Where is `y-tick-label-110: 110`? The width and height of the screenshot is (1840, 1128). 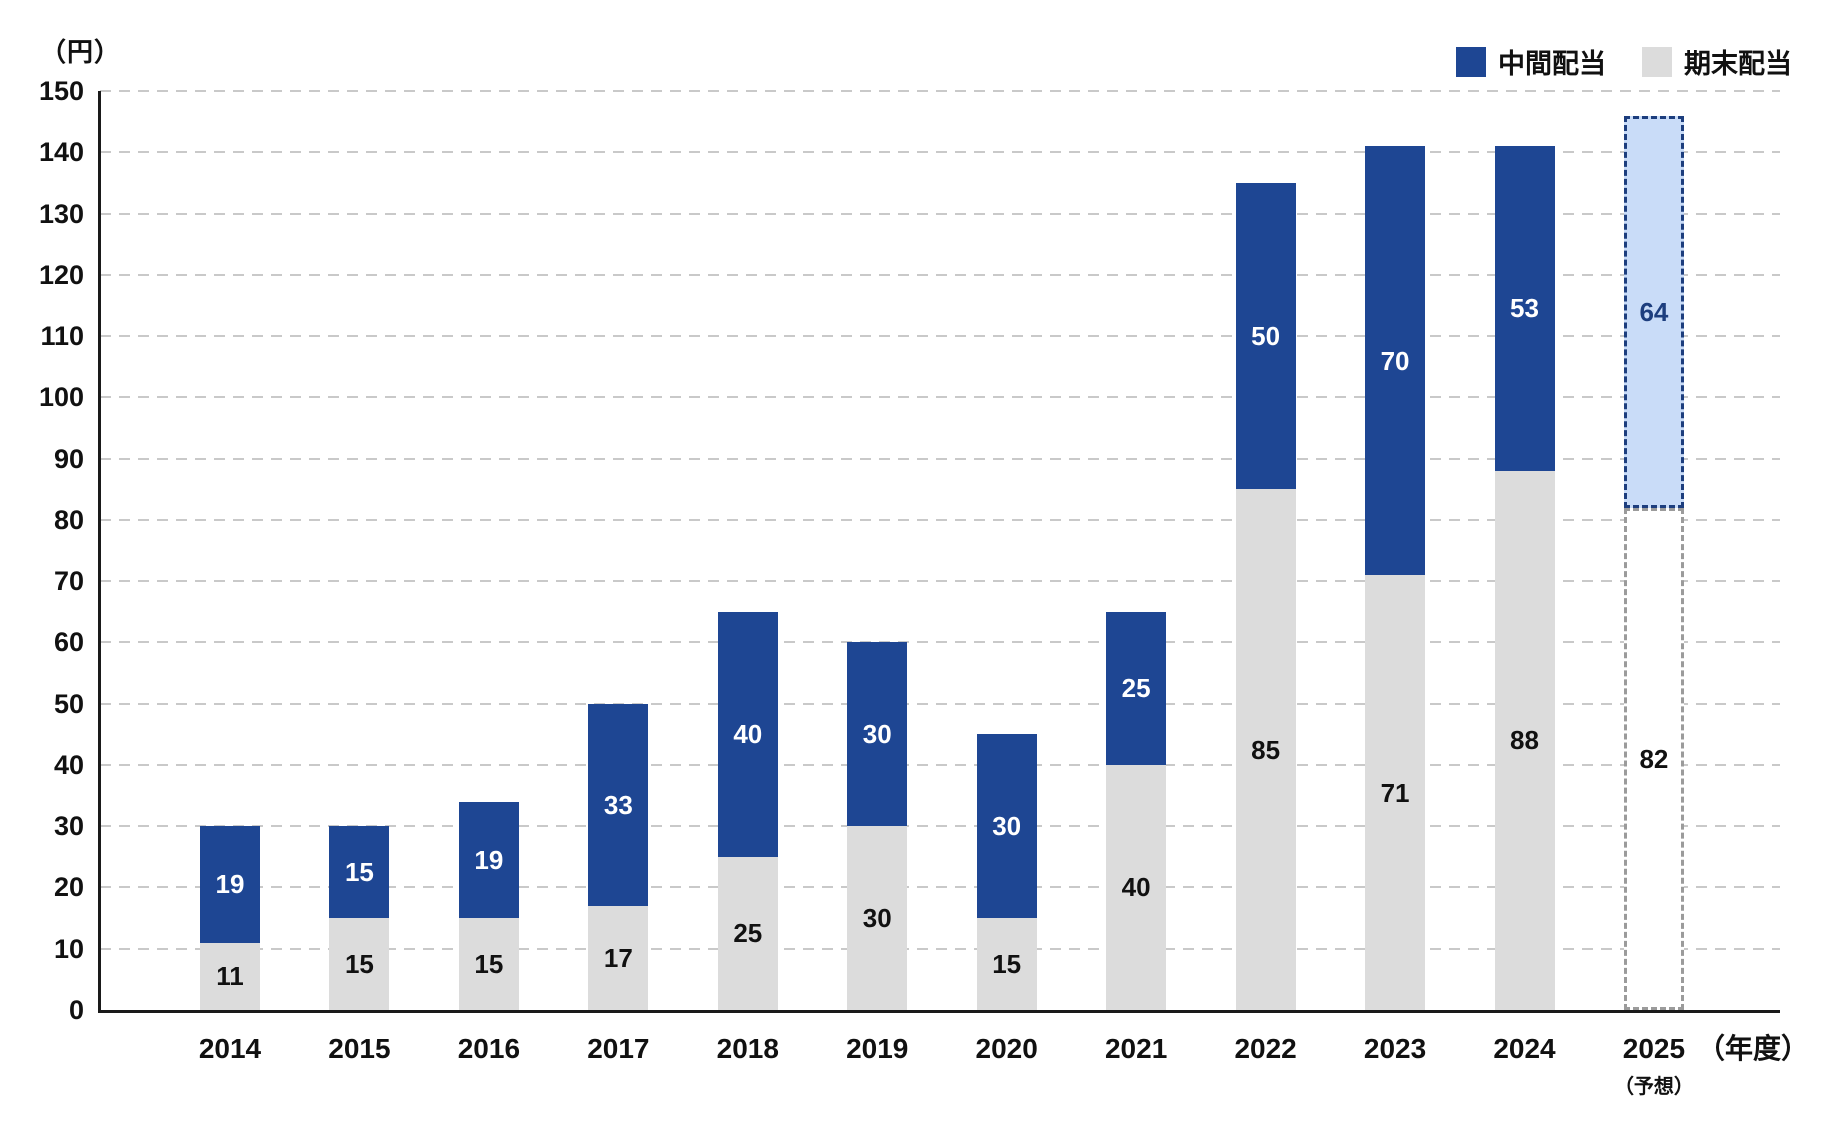 y-tick-label-110: 110 is located at coordinates (62, 336).